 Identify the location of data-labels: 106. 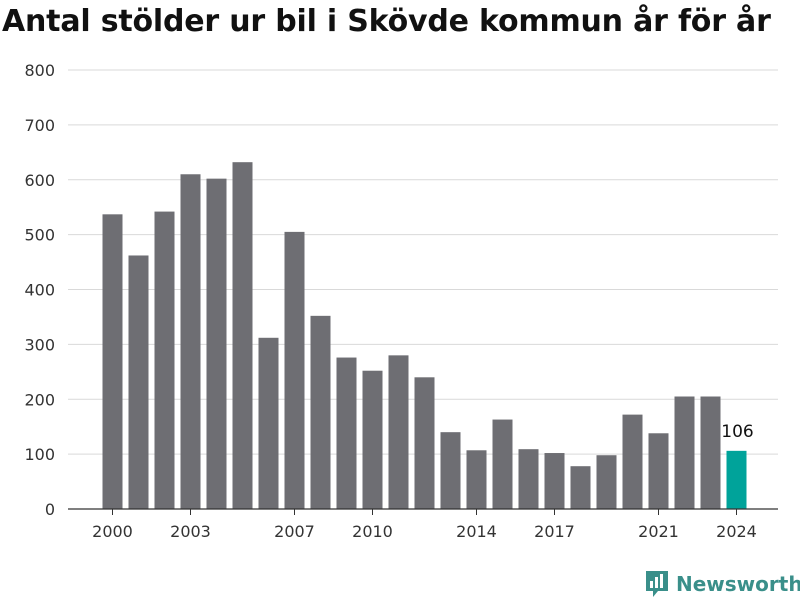
(737, 432).